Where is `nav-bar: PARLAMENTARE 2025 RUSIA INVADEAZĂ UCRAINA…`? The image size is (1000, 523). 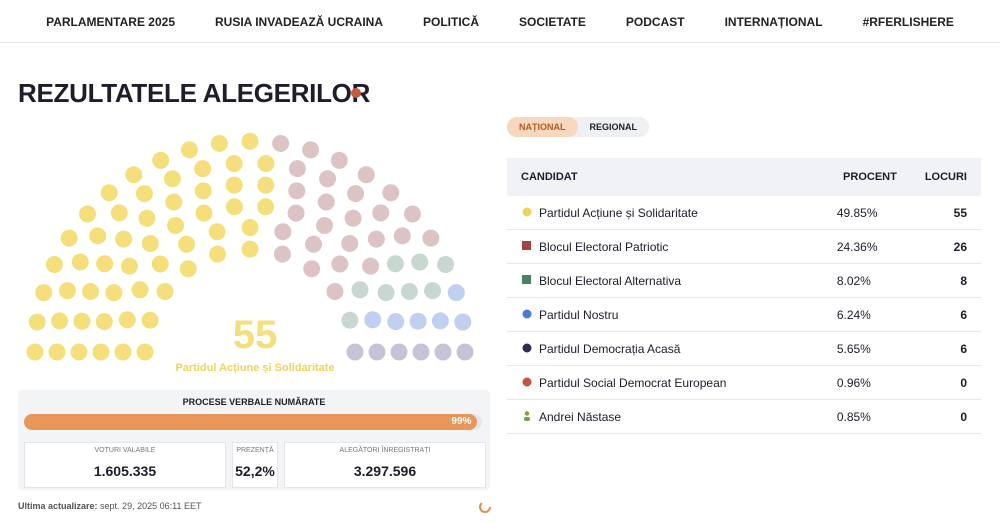
nav-bar: PARLAMENTARE 2025 RUSIA INVADEAZĂ UCRAINA… is located at coordinates (500, 21).